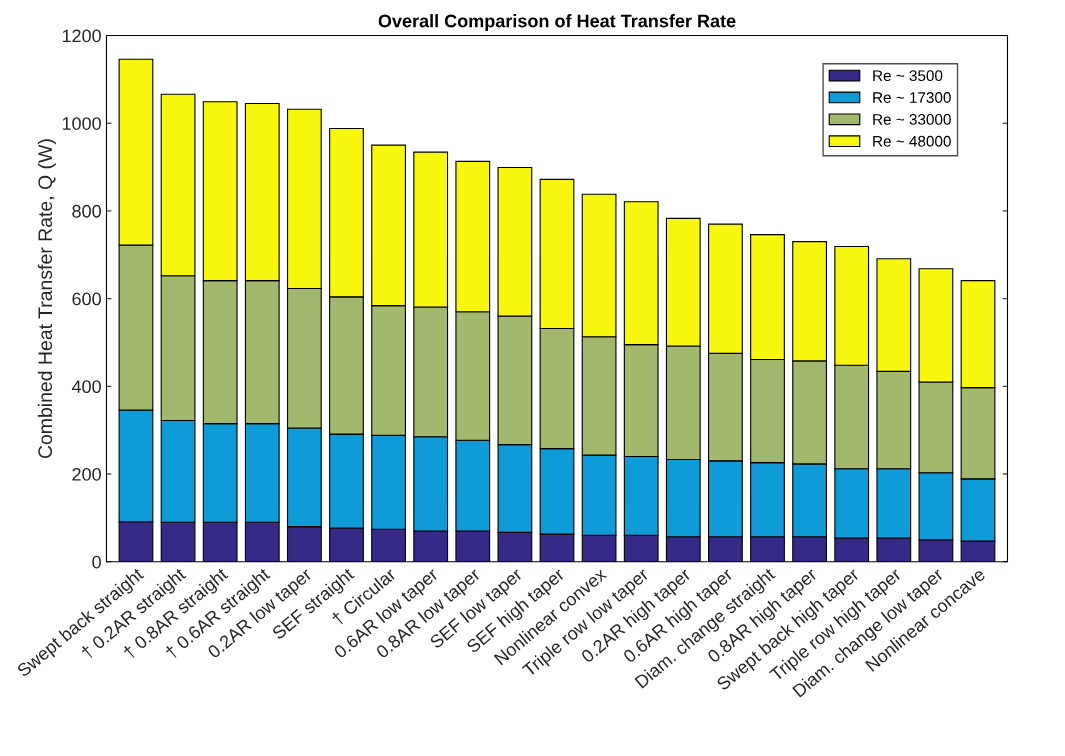 The image size is (1065, 756). I want to click on y-tick-label: 1000, so click(81, 123).